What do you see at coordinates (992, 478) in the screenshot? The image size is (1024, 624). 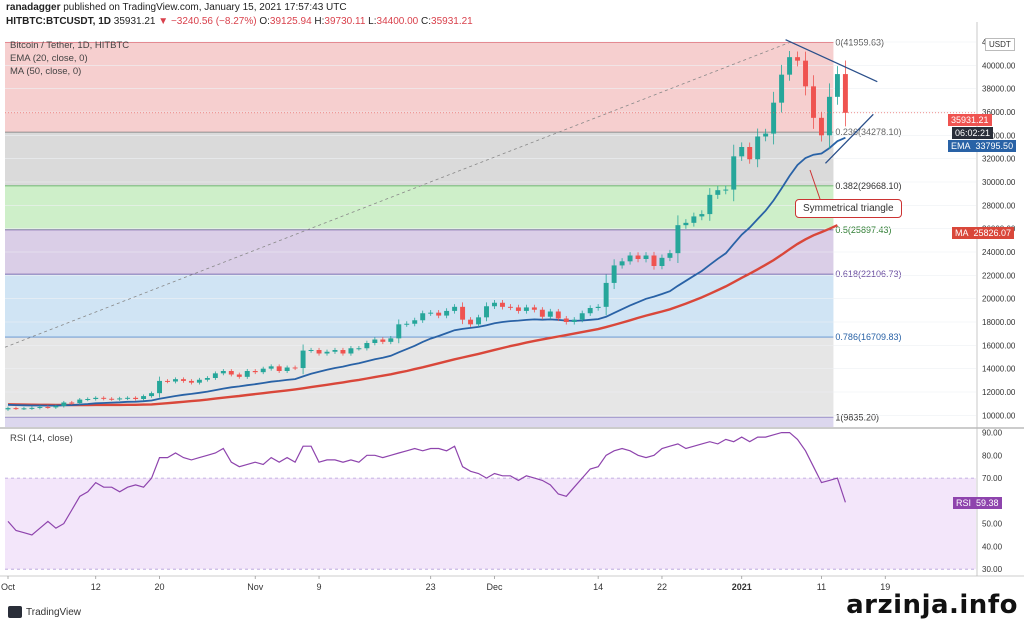 I see `rsi-tick-label: 70.00` at bounding box center [992, 478].